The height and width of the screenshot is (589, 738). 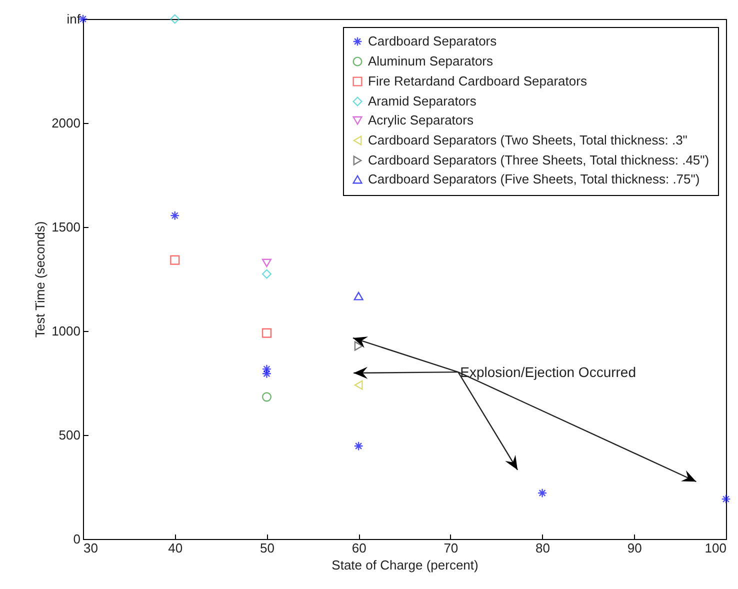 What do you see at coordinates (431, 61) in the screenshot?
I see `legend-label: Aluminum Separators` at bounding box center [431, 61].